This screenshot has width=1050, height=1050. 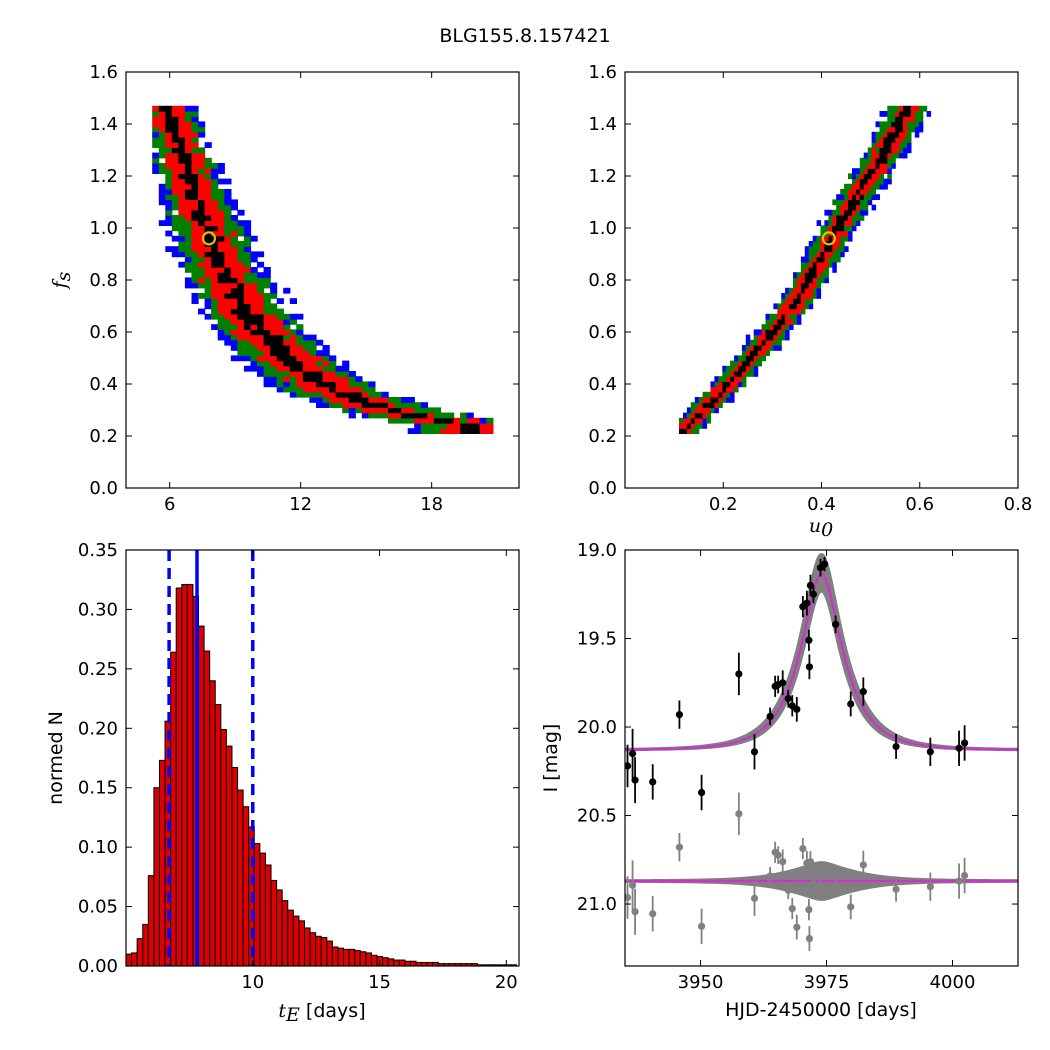 What do you see at coordinates (602, 228) in the screenshot?
I see `y-tick-label: 1.0` at bounding box center [602, 228].